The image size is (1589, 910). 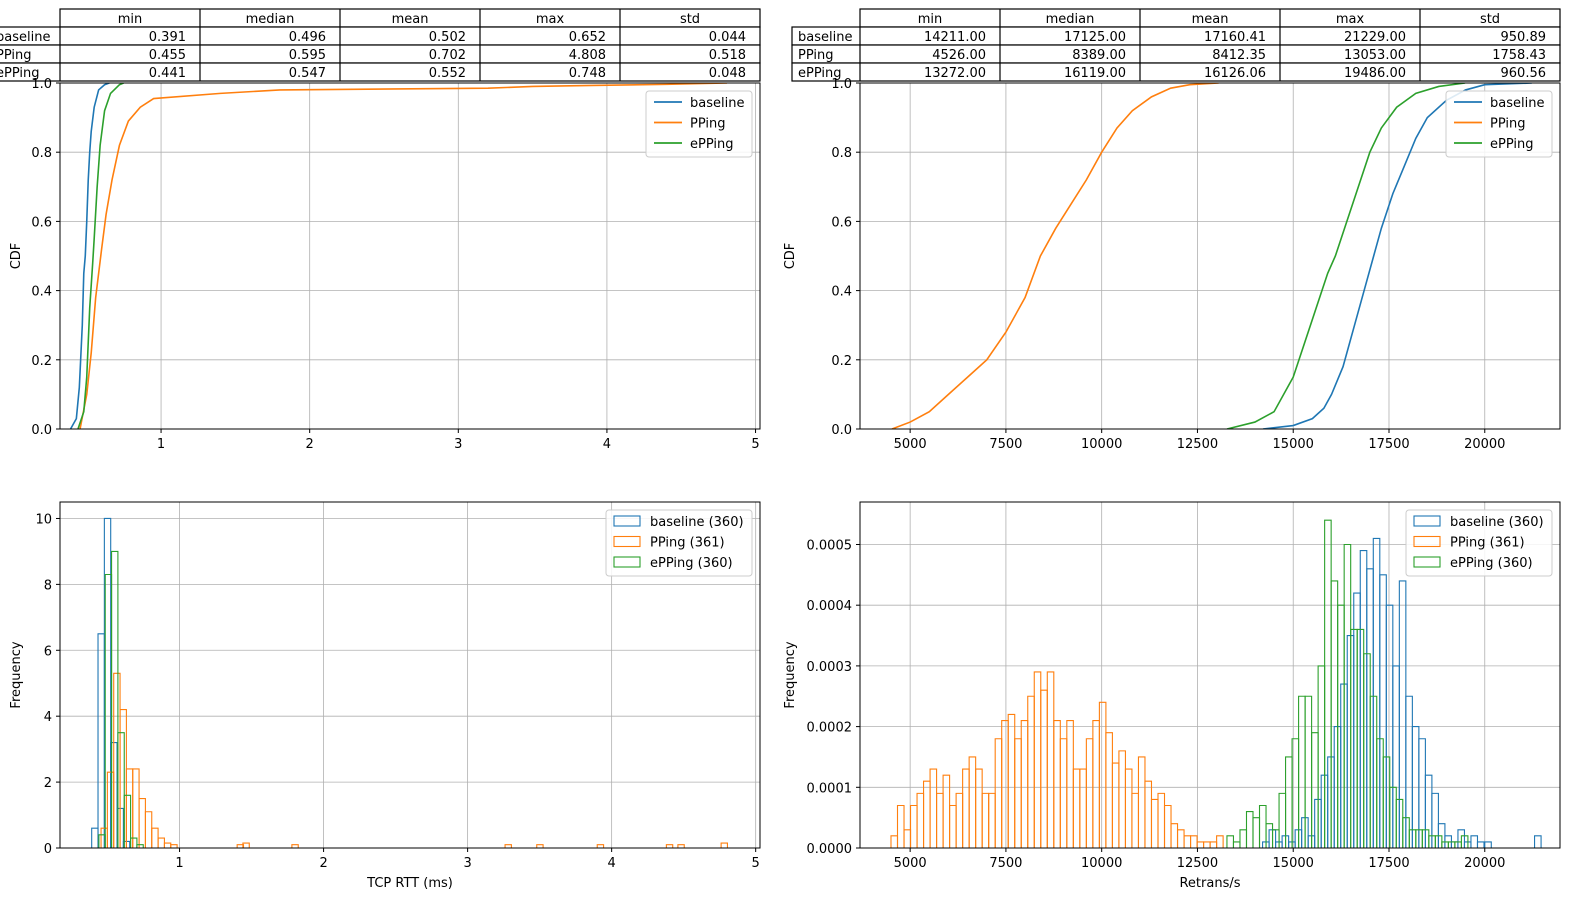 What do you see at coordinates (699, 124) in the screenshot?
I see `legend: baseline PPing ePPing` at bounding box center [699, 124].